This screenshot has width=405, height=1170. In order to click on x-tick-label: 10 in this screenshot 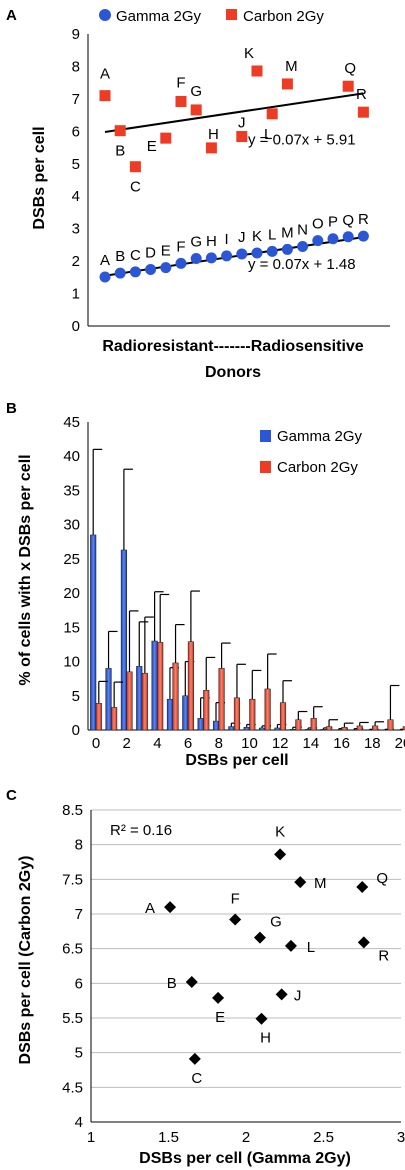, I will do `click(249, 743)`.